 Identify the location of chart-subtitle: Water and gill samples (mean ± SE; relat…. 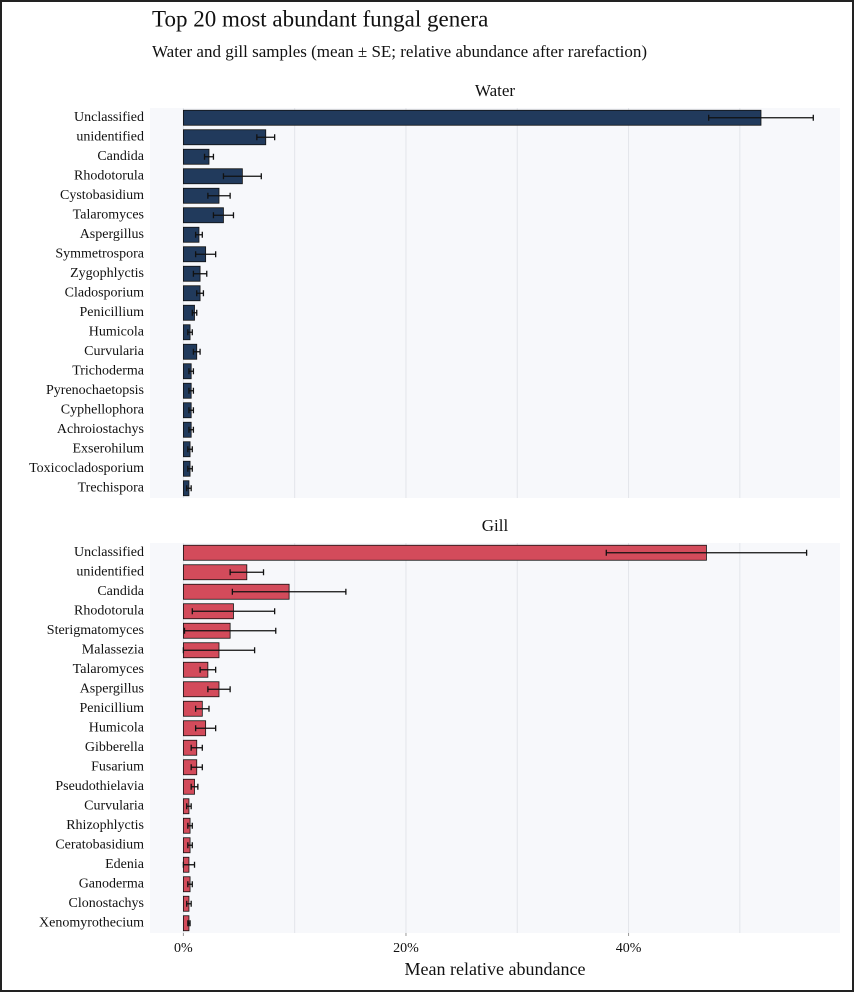
(399, 51).